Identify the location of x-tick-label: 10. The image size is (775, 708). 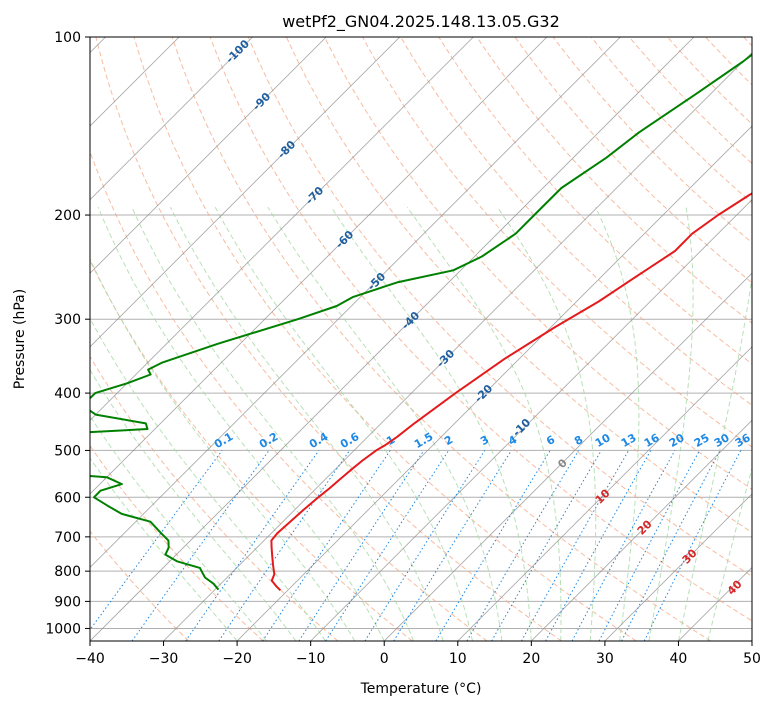
(458, 659).